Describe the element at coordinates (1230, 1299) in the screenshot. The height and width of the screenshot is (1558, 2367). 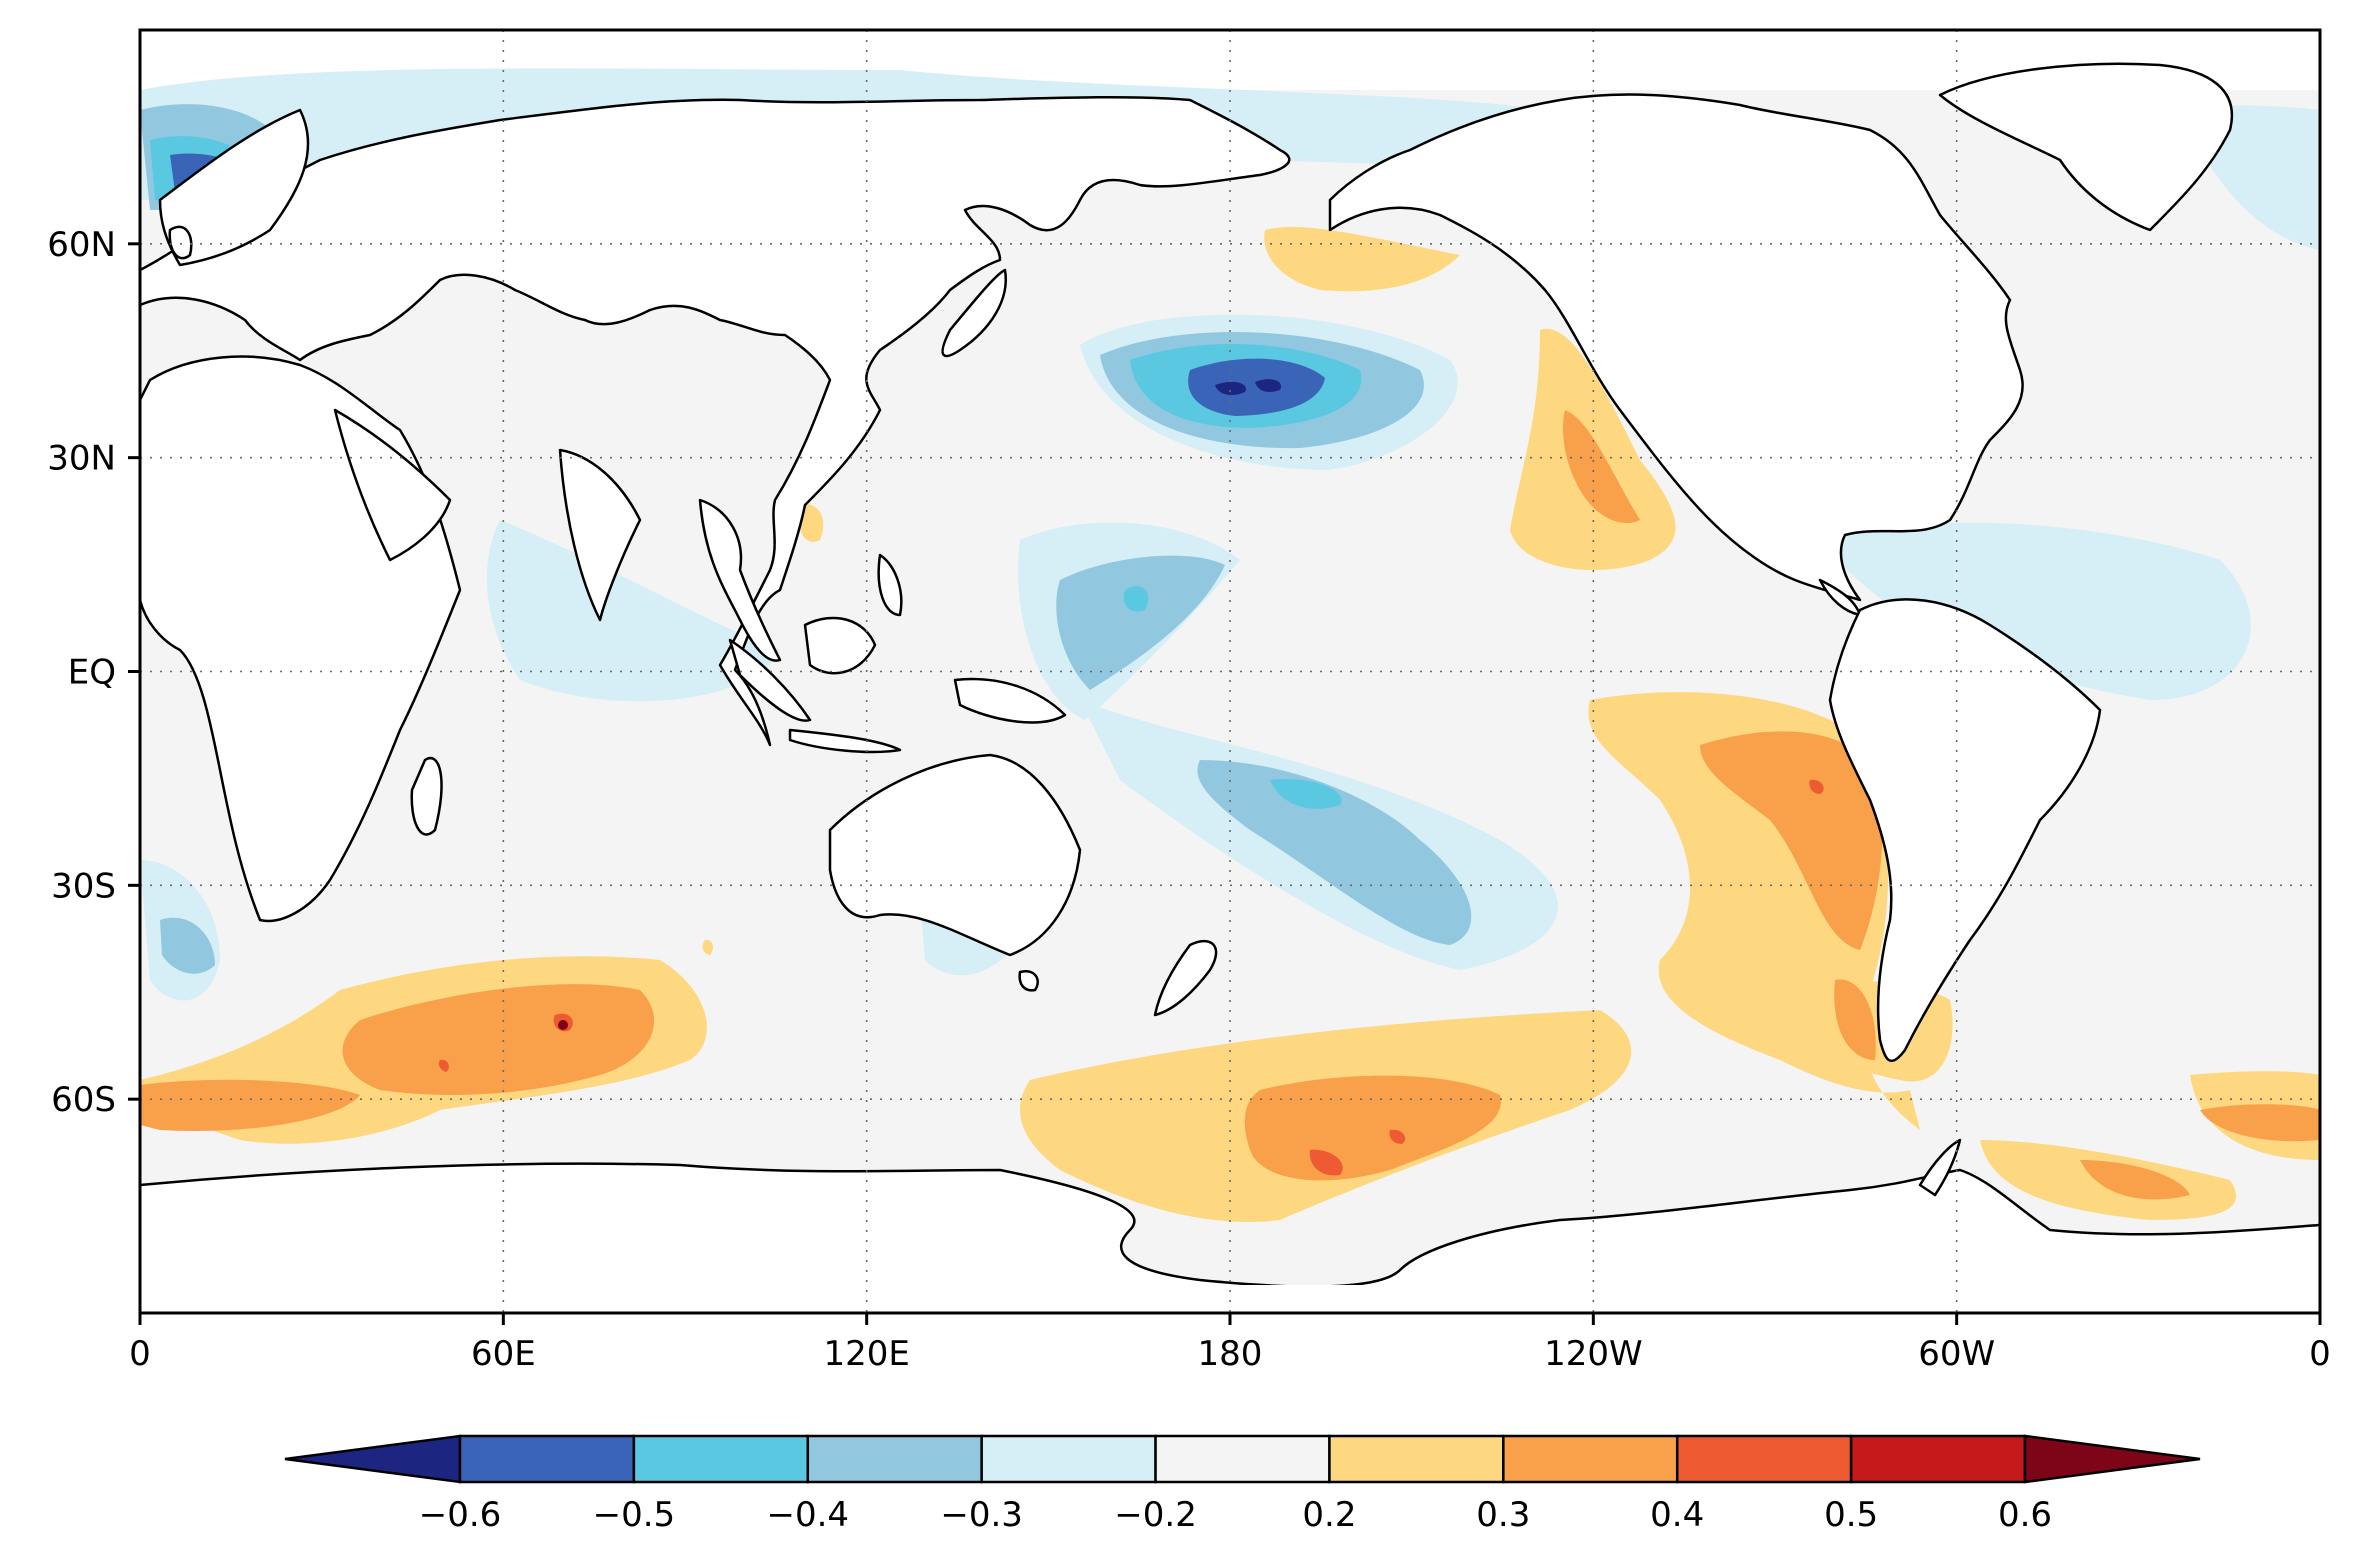
I see `south-band` at that location.